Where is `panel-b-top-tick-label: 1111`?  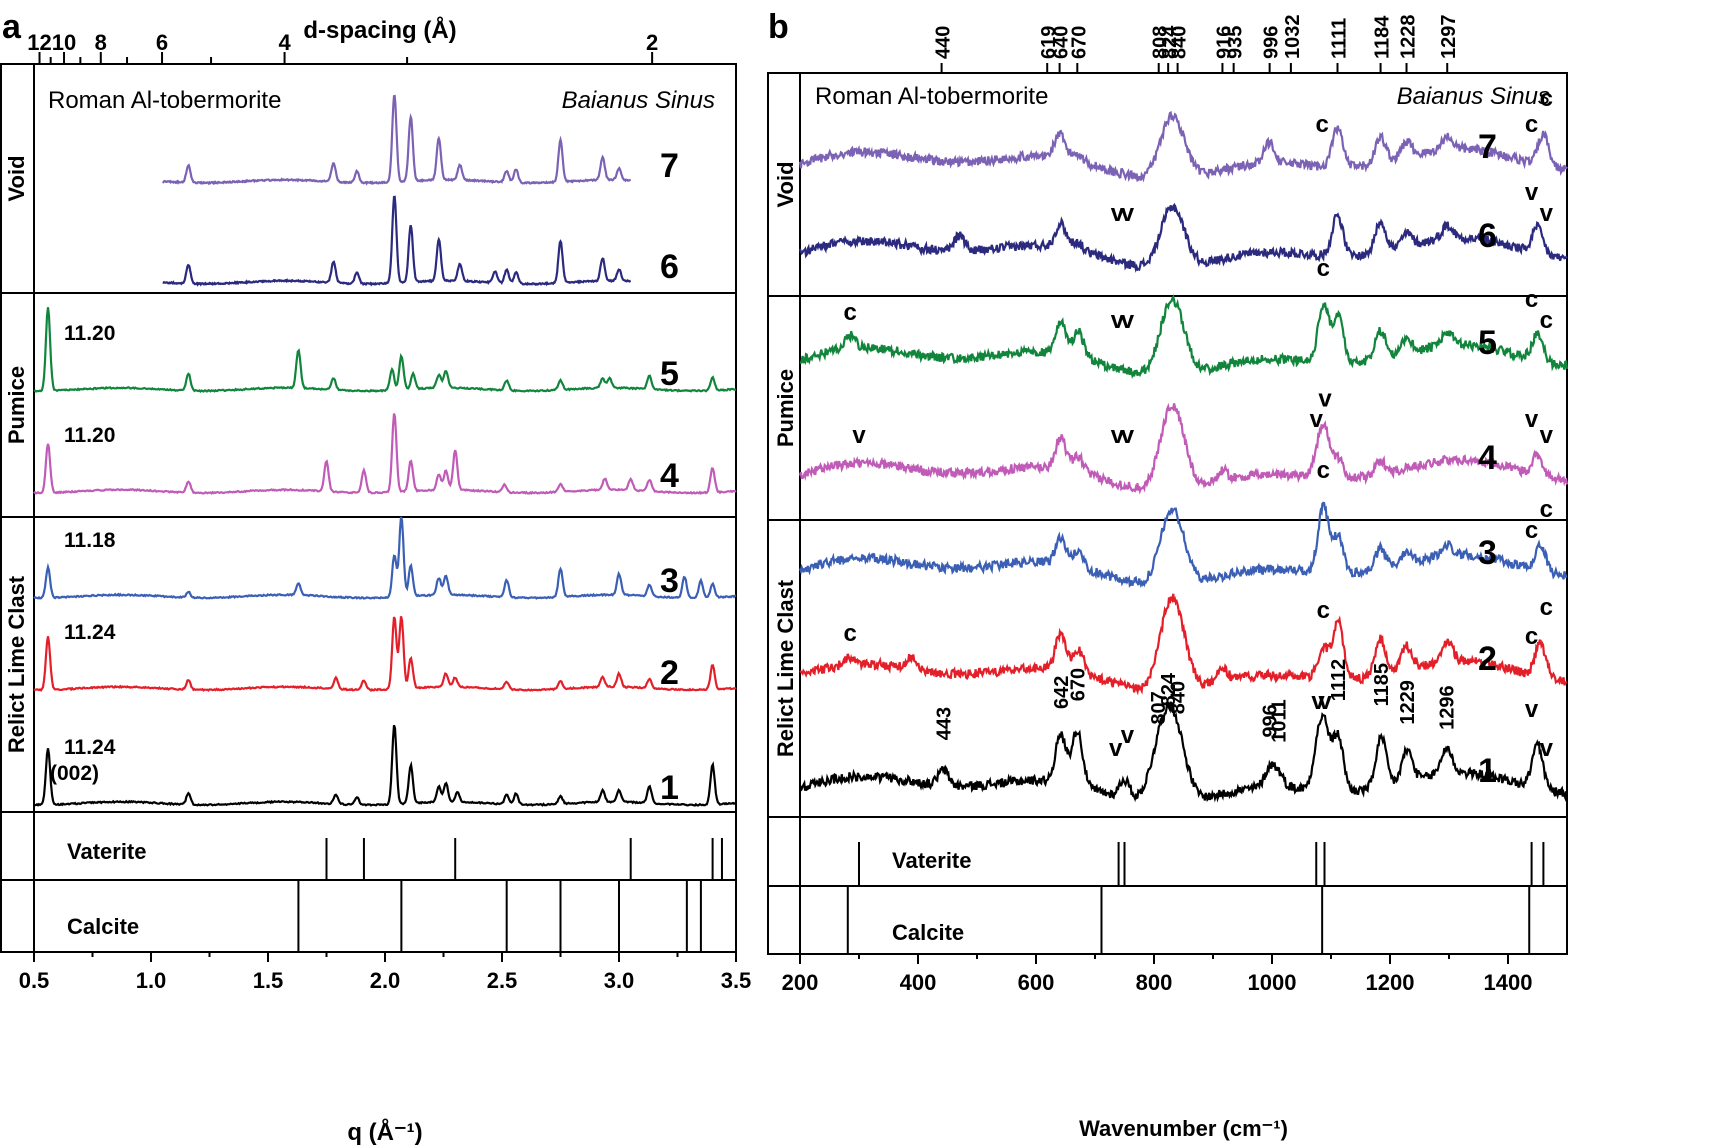 panel-b-top-tick-label: 1111 is located at coordinates (1339, 38).